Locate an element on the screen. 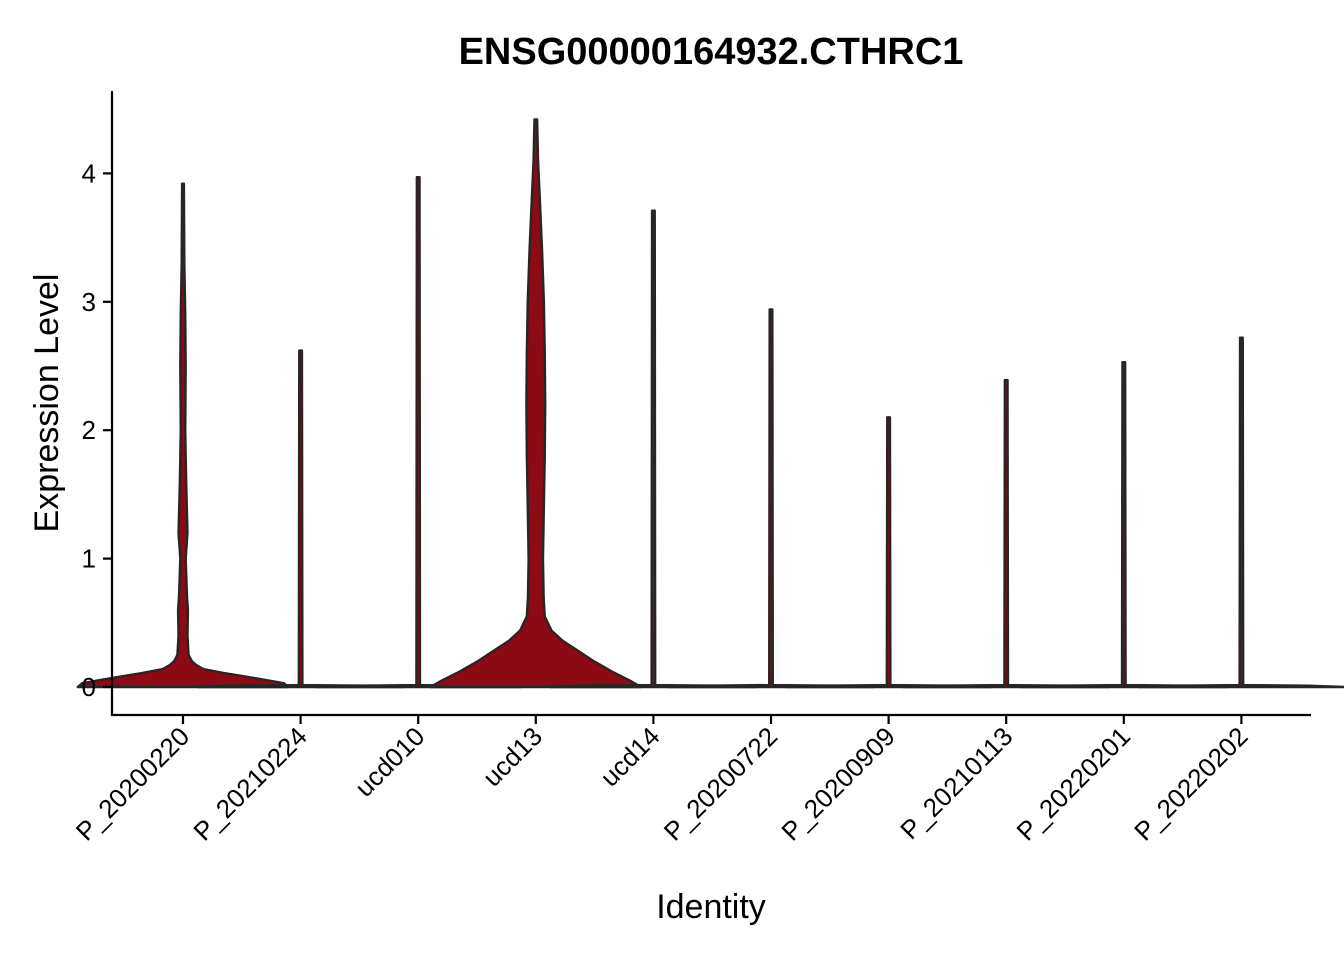  x-axis-title: Identity is located at coordinates (711, 907).